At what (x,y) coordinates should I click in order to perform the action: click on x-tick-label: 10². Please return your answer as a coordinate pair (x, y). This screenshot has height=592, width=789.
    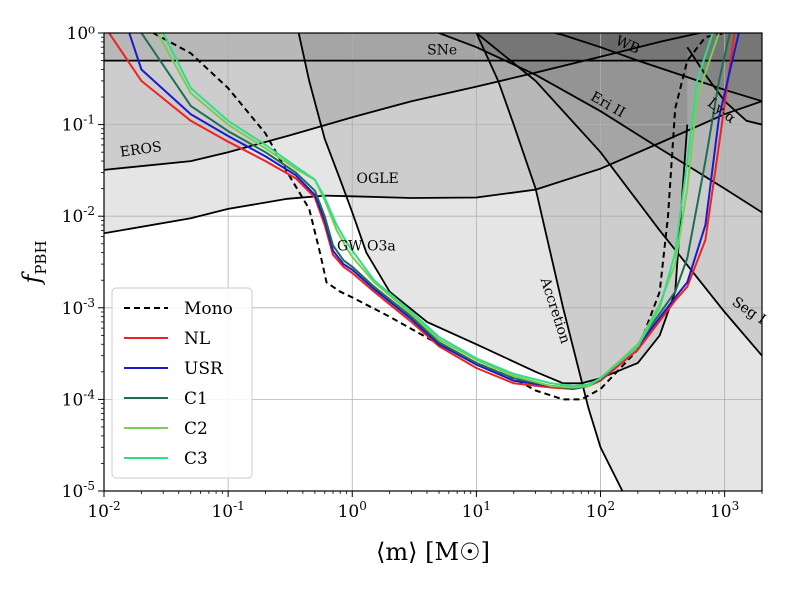
    Looking at the image, I should click on (600, 510).